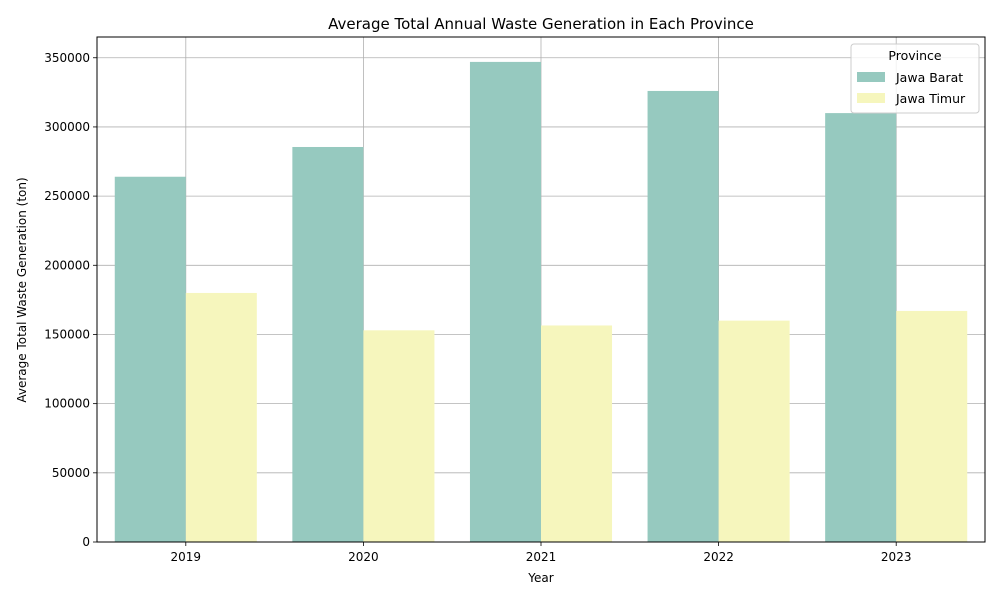  I want to click on y-tick-label: 100000, so click(67, 404).